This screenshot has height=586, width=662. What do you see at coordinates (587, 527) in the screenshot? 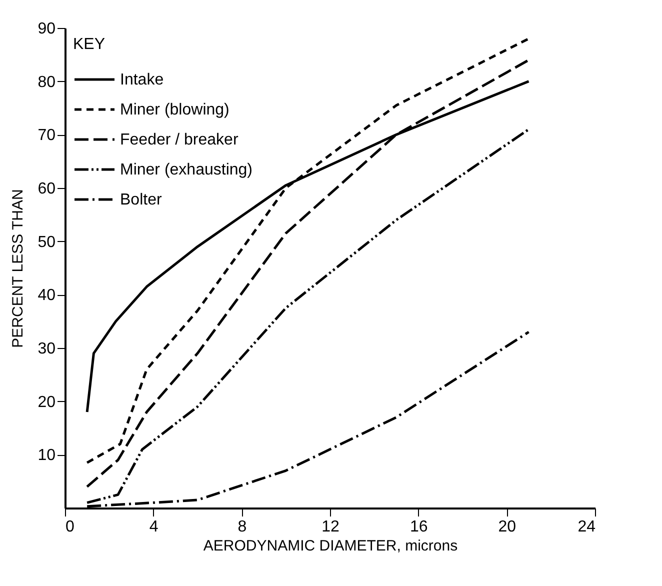
I see `x-tick-label: 24` at bounding box center [587, 527].